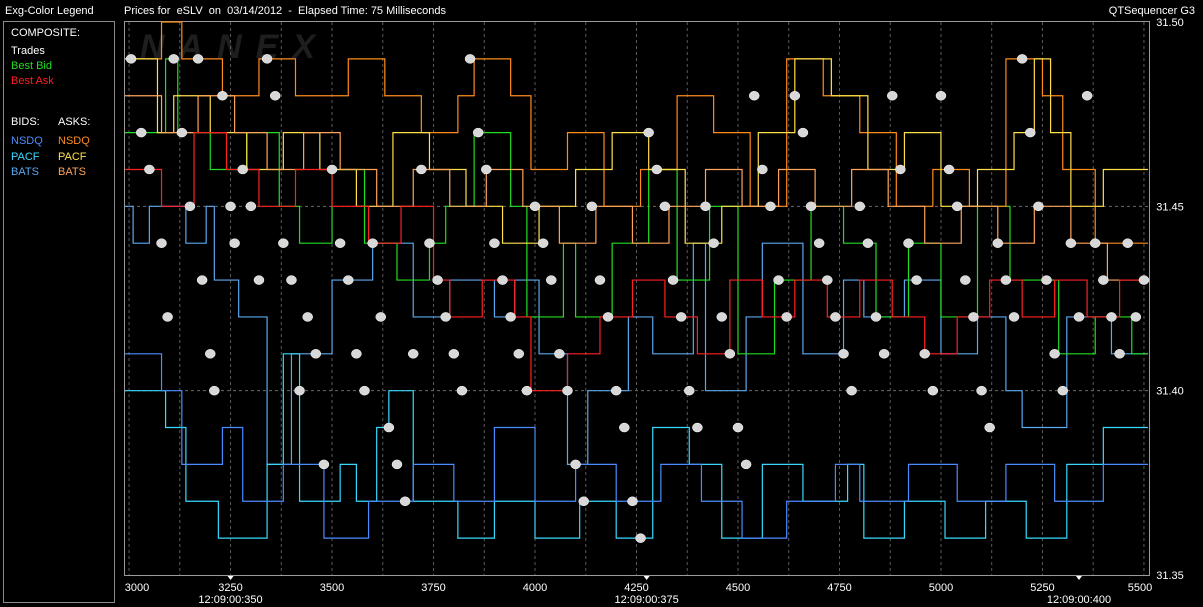 The width and height of the screenshot is (1203, 607). What do you see at coordinates (32, 81) in the screenshot?
I see `legend-best-ask: Best Ask` at bounding box center [32, 81].